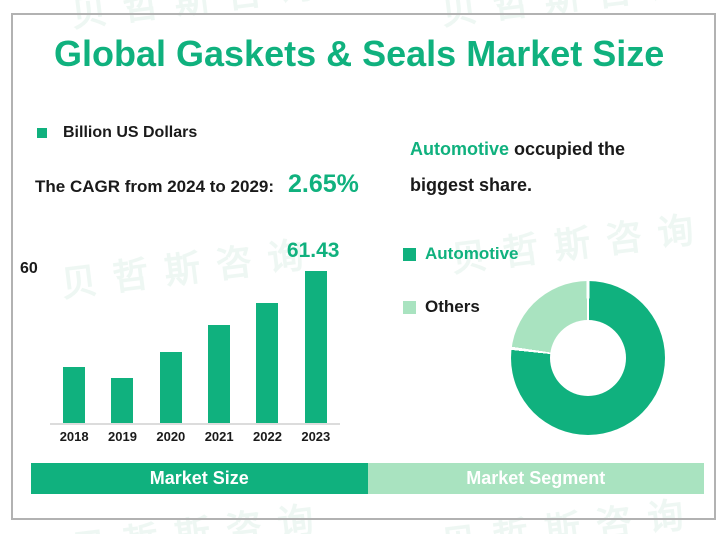  What do you see at coordinates (74, 436) in the screenshot?
I see `x-tick-2018: 2018` at bounding box center [74, 436].